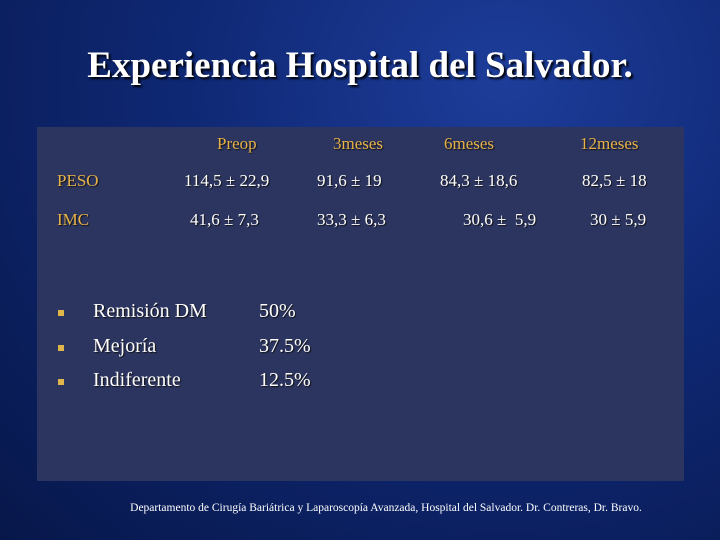  Describe the element at coordinates (360, 65) in the screenshot. I see `slide-title: Experiencia Hospital del Salvador.` at that location.